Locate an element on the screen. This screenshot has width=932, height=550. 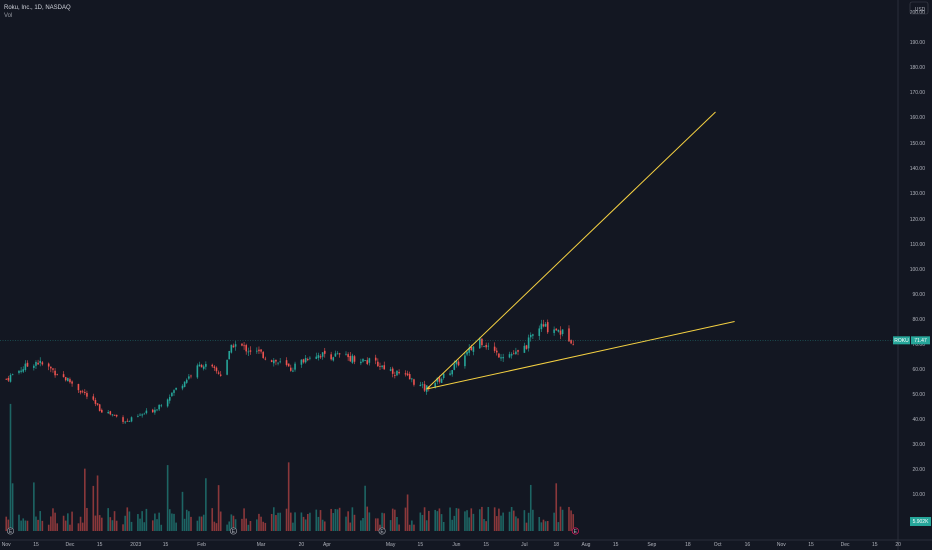
time-tick-label: Feb is located at coordinates (201, 545).